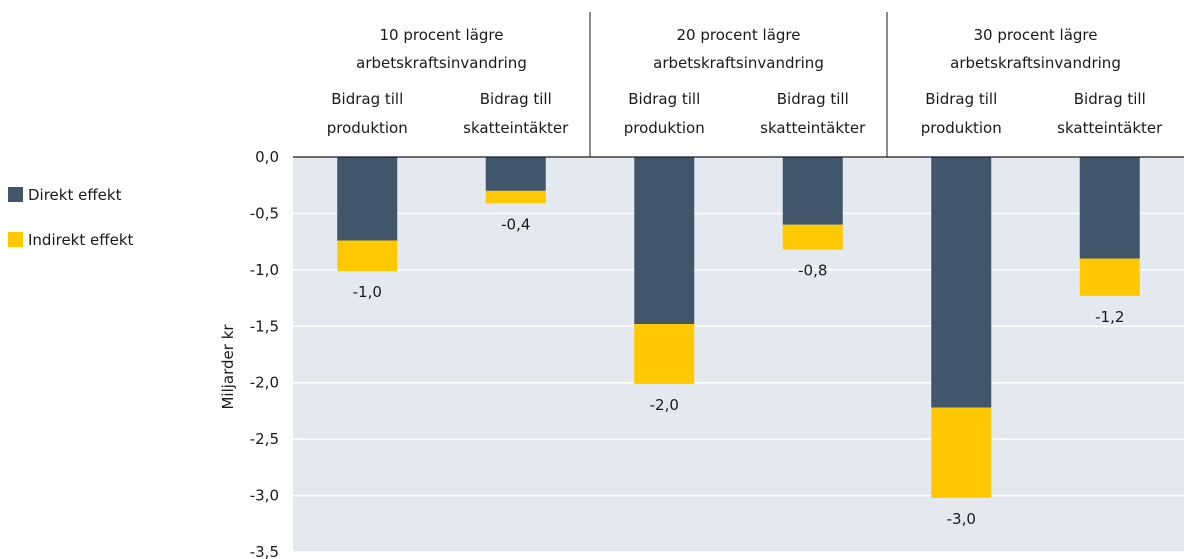 The height and width of the screenshot is (559, 1184). Describe the element at coordinates (264, 496) in the screenshot. I see `y-tick-label: -3,0` at that location.